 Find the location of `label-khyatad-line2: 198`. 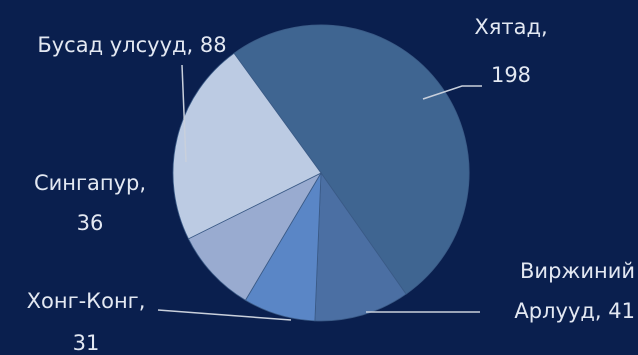

label-khyatad-line2: 198 is located at coordinates (511, 75).